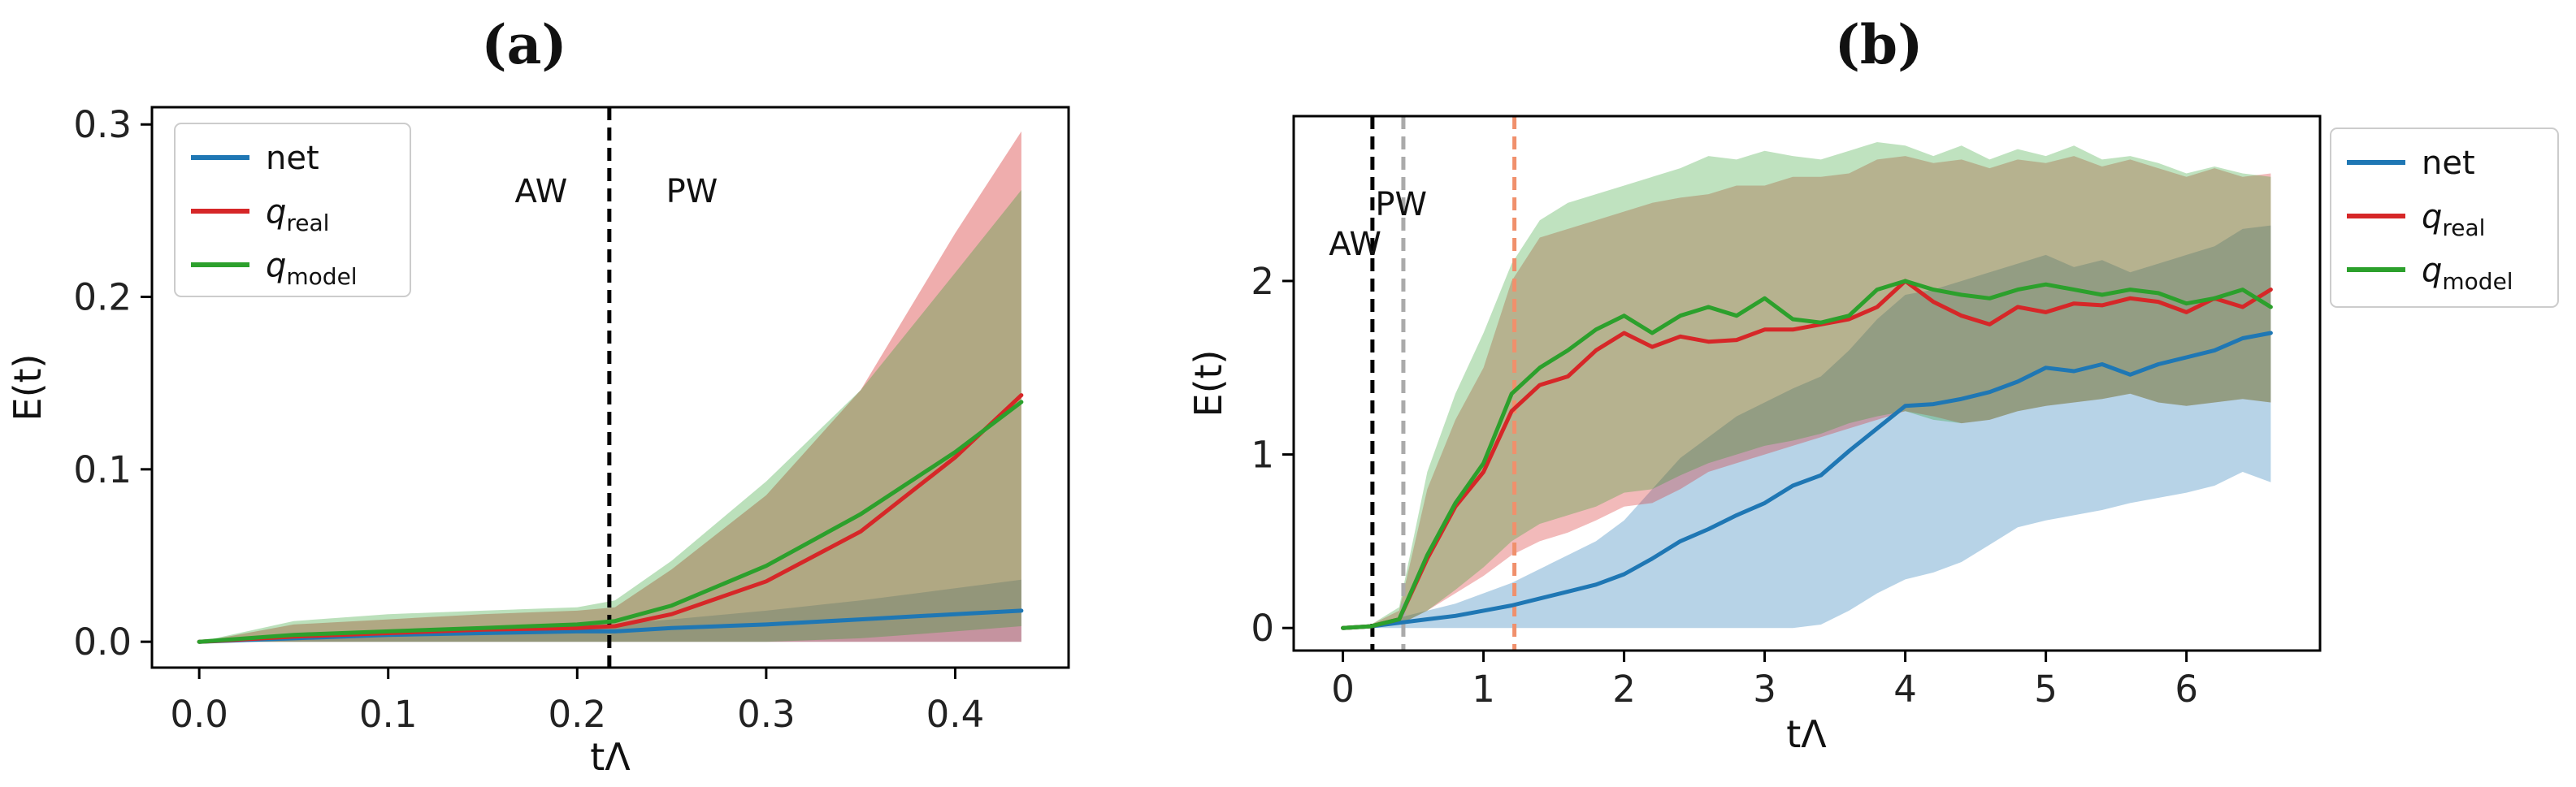 The image size is (2576, 787). Describe the element at coordinates (1208, 383) in the screenshot. I see `panel-b-y-axis-label: E(t)` at that location.